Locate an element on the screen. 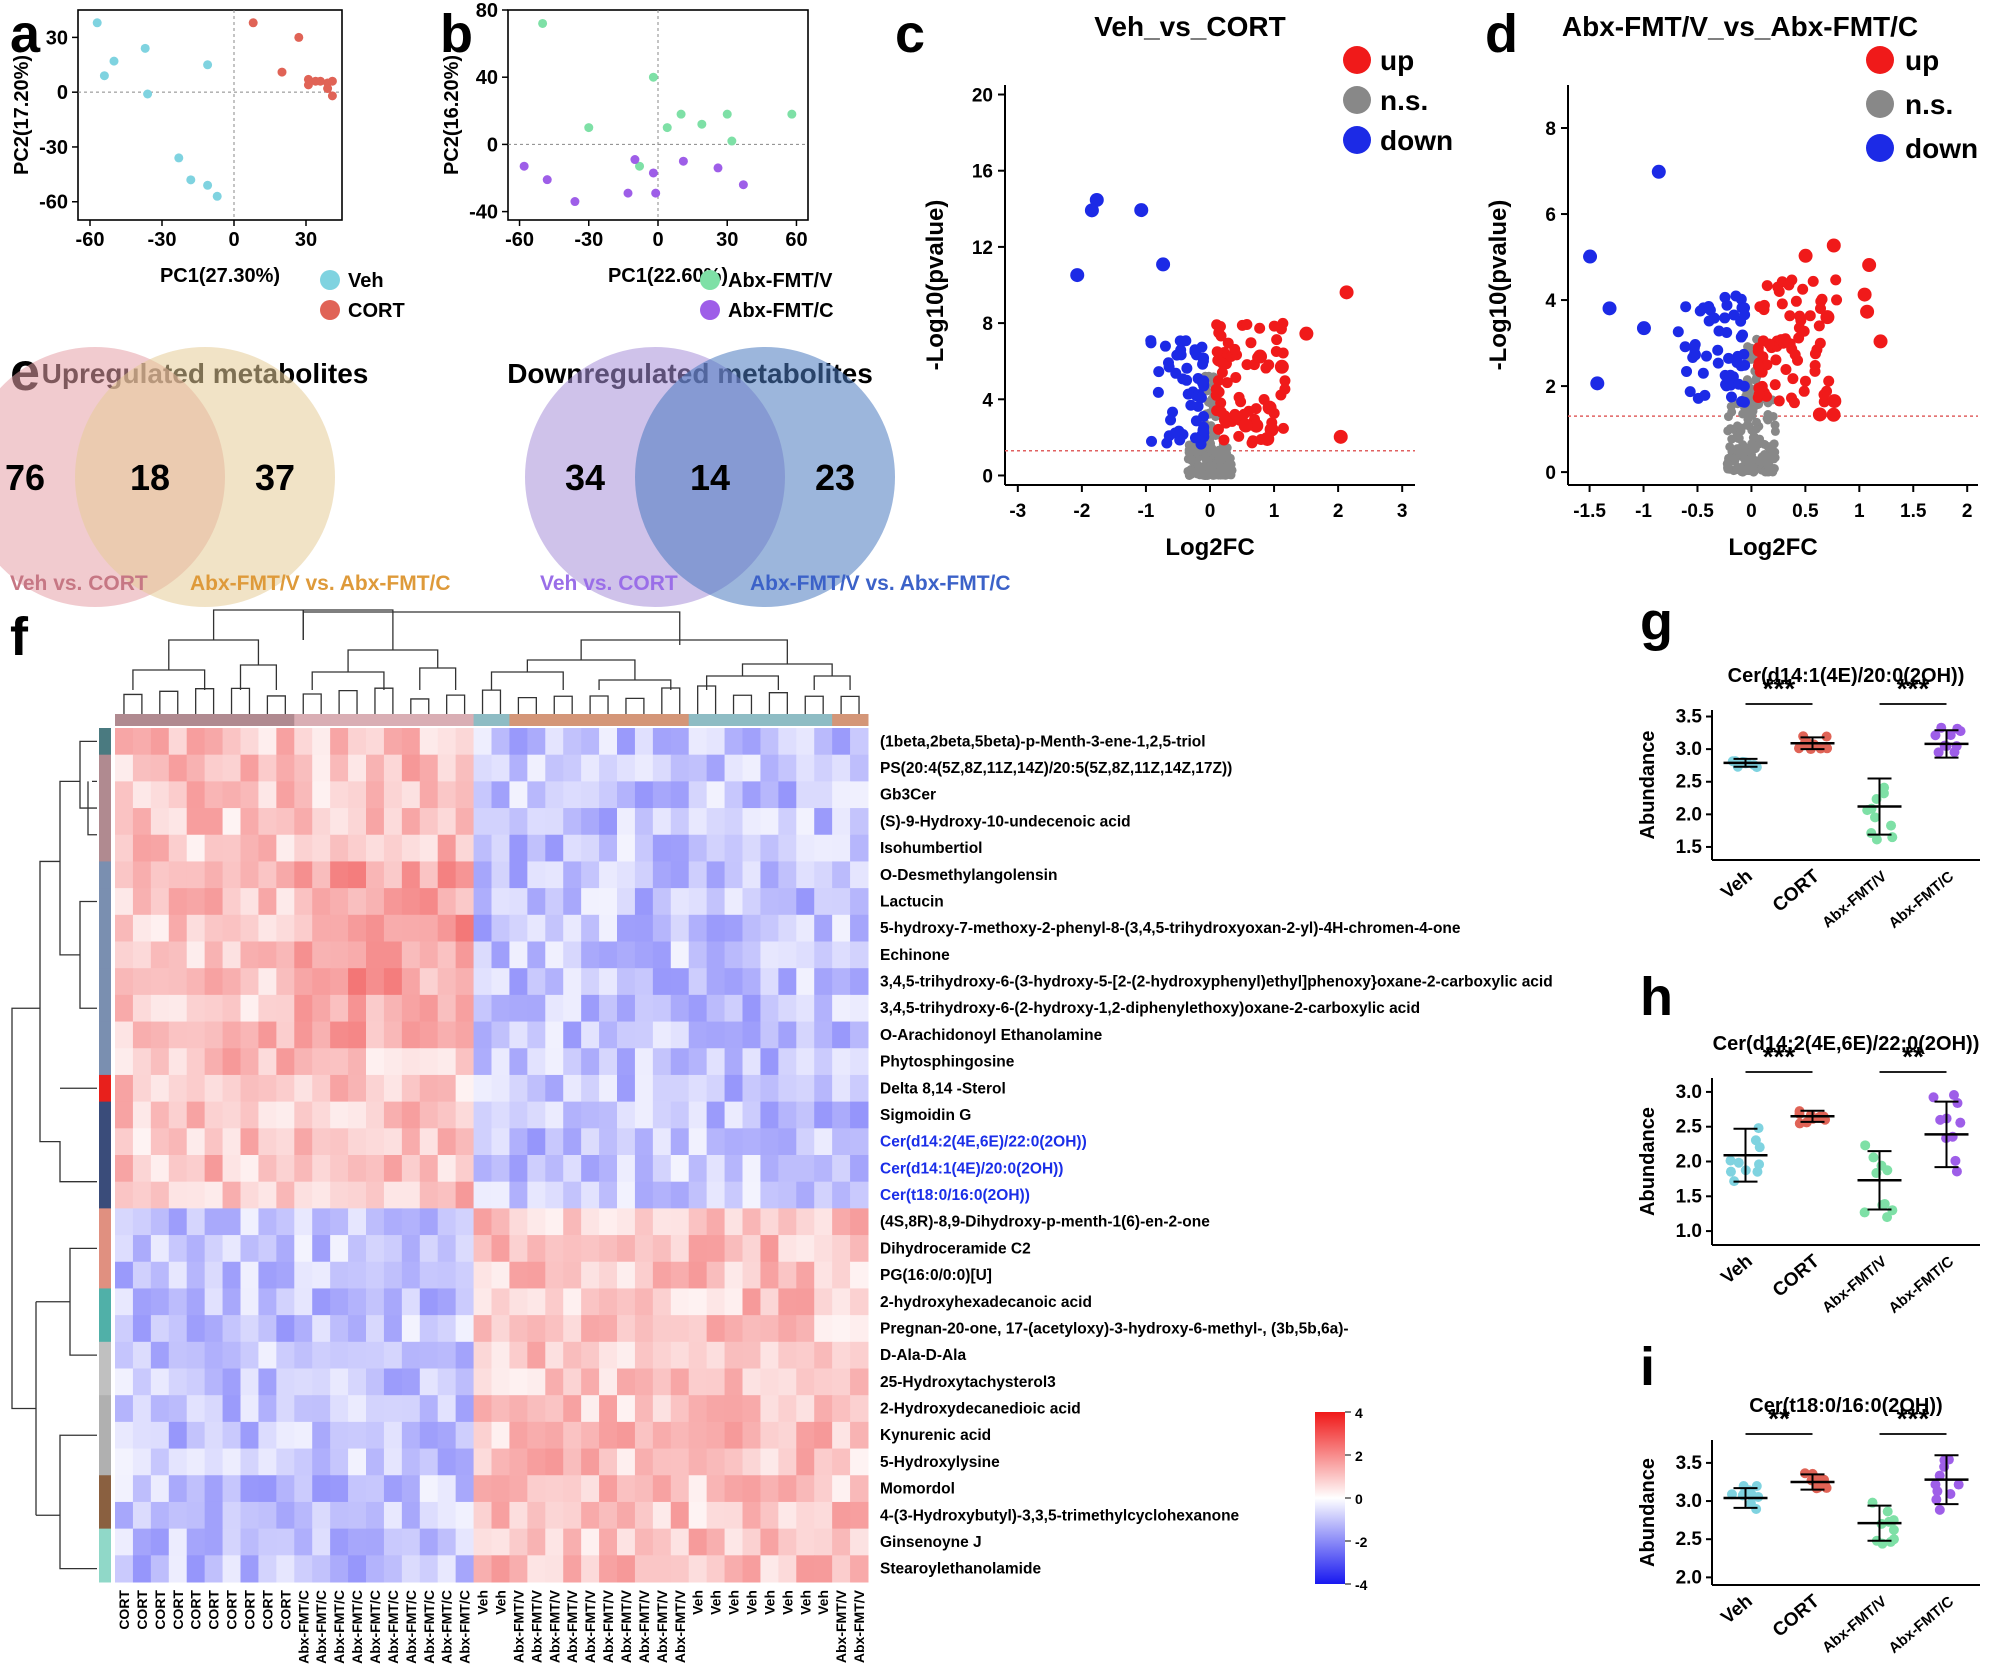  y-axis-label: PC2(16.20%) is located at coordinates (452, 115).